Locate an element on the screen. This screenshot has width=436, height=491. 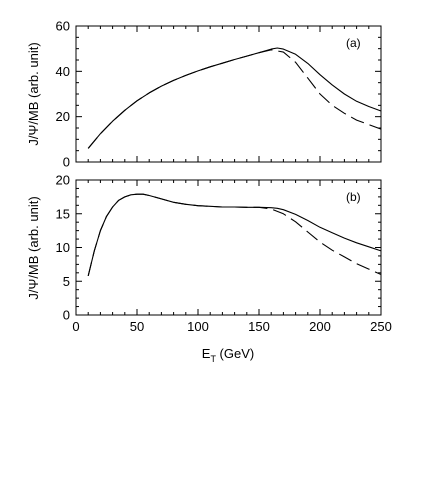
x-axis-title: ET (GeV) is located at coordinates (228, 355).